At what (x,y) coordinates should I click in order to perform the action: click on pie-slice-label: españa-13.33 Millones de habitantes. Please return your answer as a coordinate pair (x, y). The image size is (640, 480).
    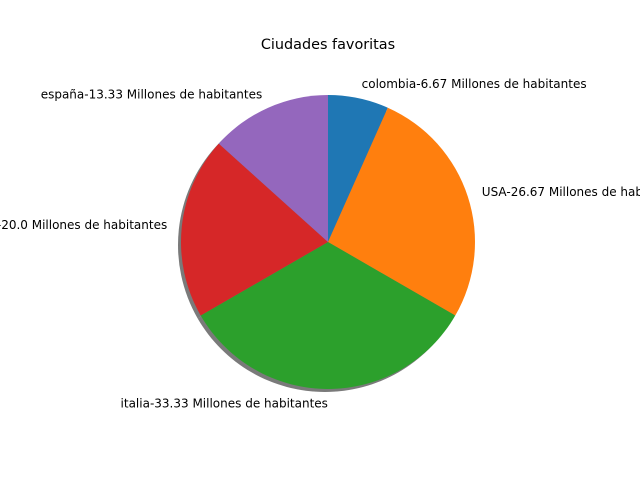
    Looking at the image, I should click on (152, 94).